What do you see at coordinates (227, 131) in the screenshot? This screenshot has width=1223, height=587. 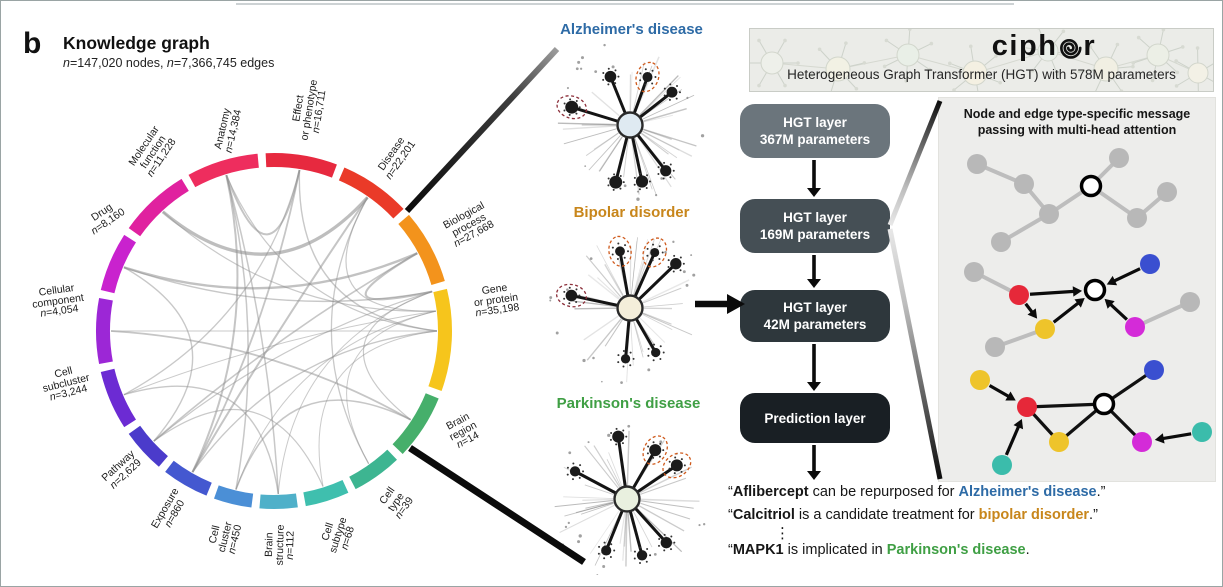 I see `ring-label-anatomy: Anatomy n=14,384` at bounding box center [227, 131].